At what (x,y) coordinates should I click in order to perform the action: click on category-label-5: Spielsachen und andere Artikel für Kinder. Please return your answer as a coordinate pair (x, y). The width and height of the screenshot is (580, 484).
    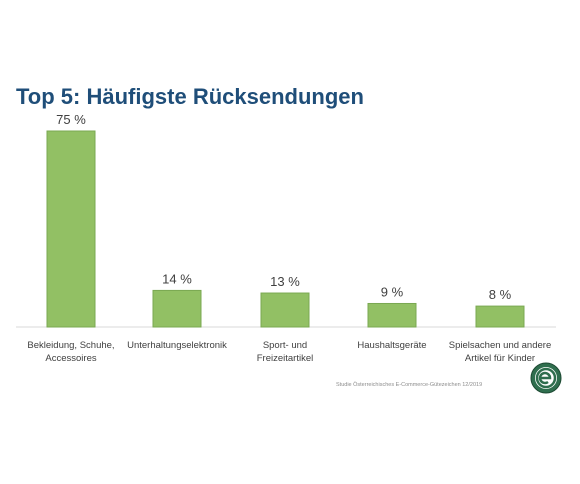
    Looking at the image, I should click on (500, 352).